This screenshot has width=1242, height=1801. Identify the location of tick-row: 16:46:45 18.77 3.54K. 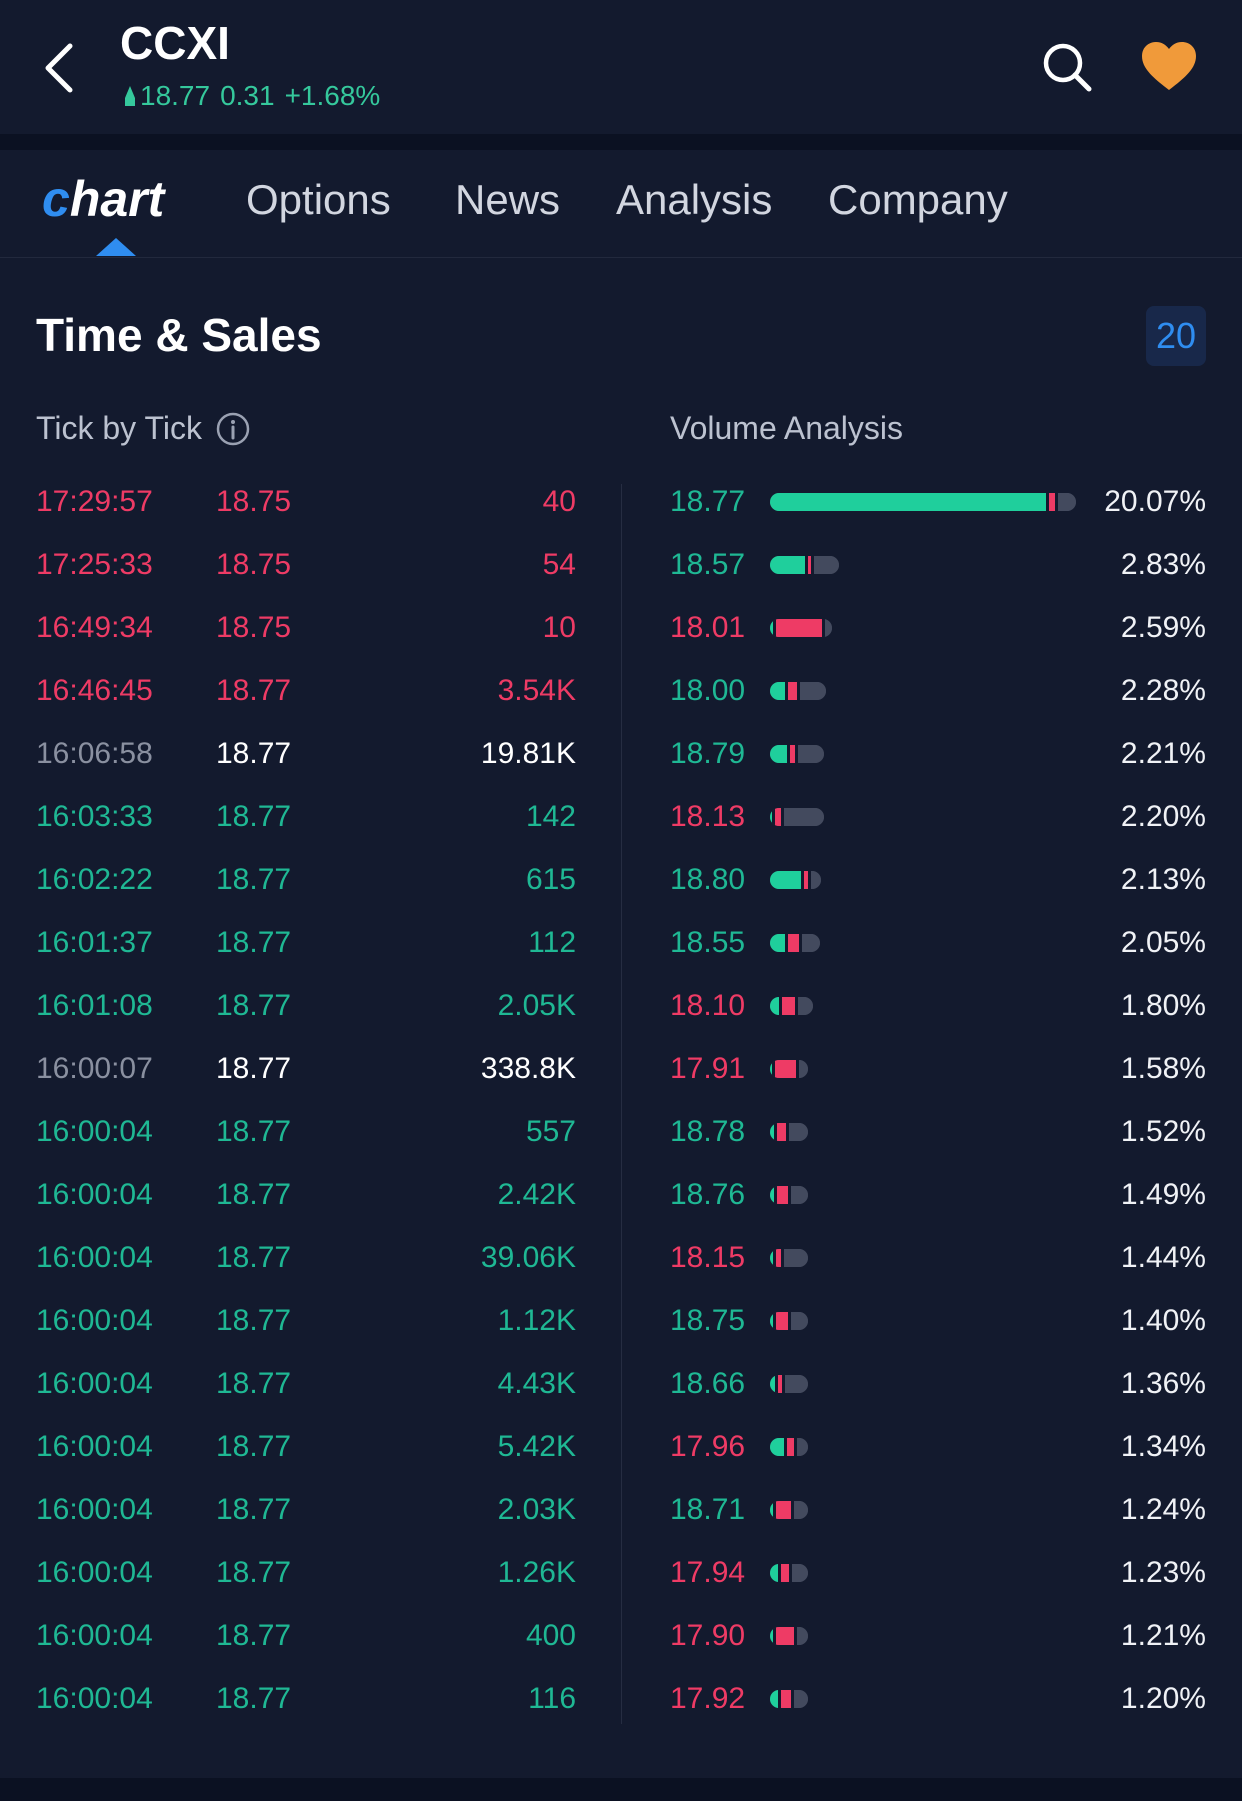
(306, 690).